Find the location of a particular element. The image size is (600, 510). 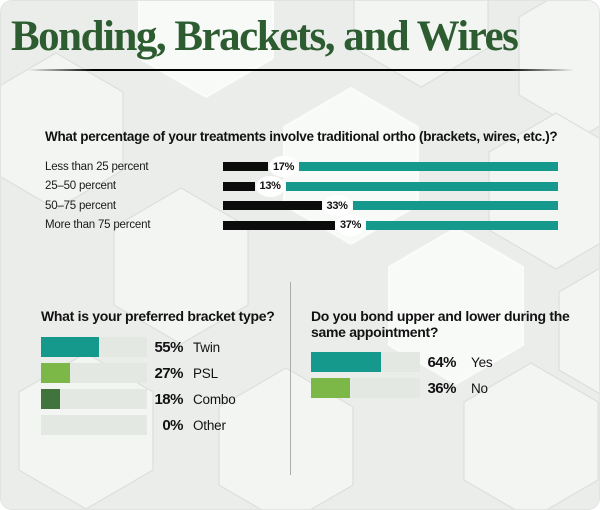

bar-value: 27% is located at coordinates (168, 373).